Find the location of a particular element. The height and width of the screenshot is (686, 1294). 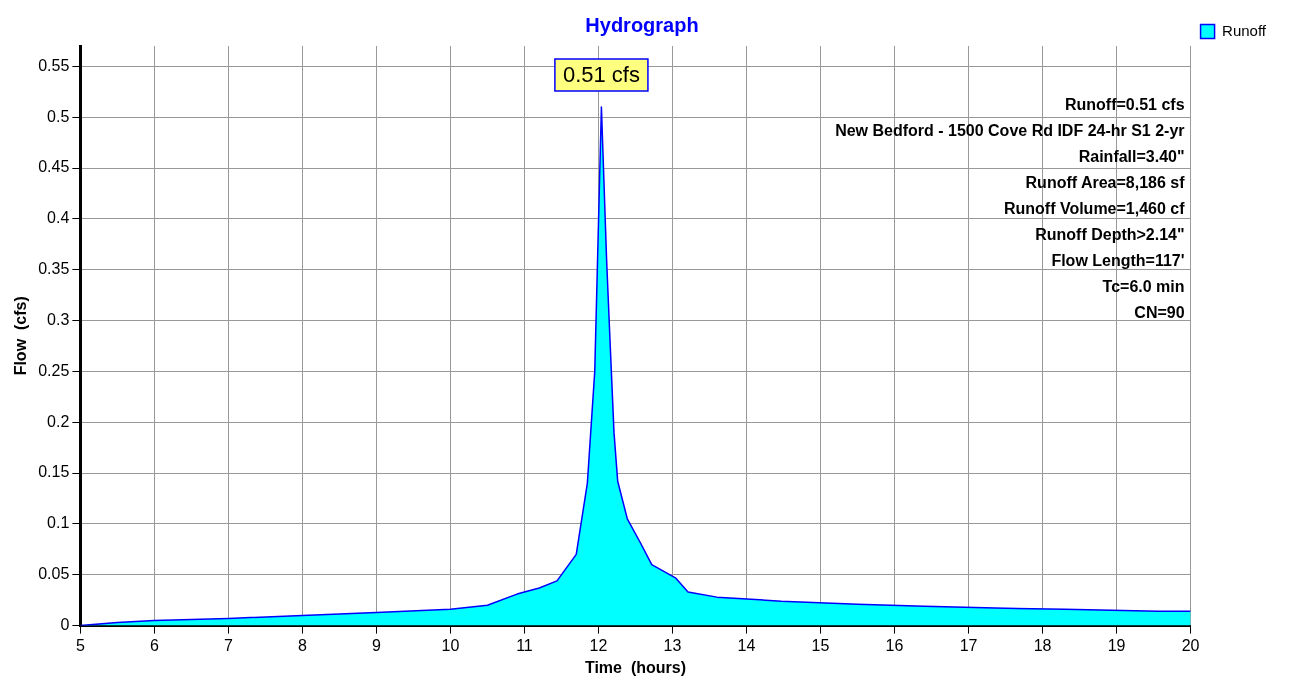

annotation: Runoff Area=8,186 sf is located at coordinates (1105, 183).